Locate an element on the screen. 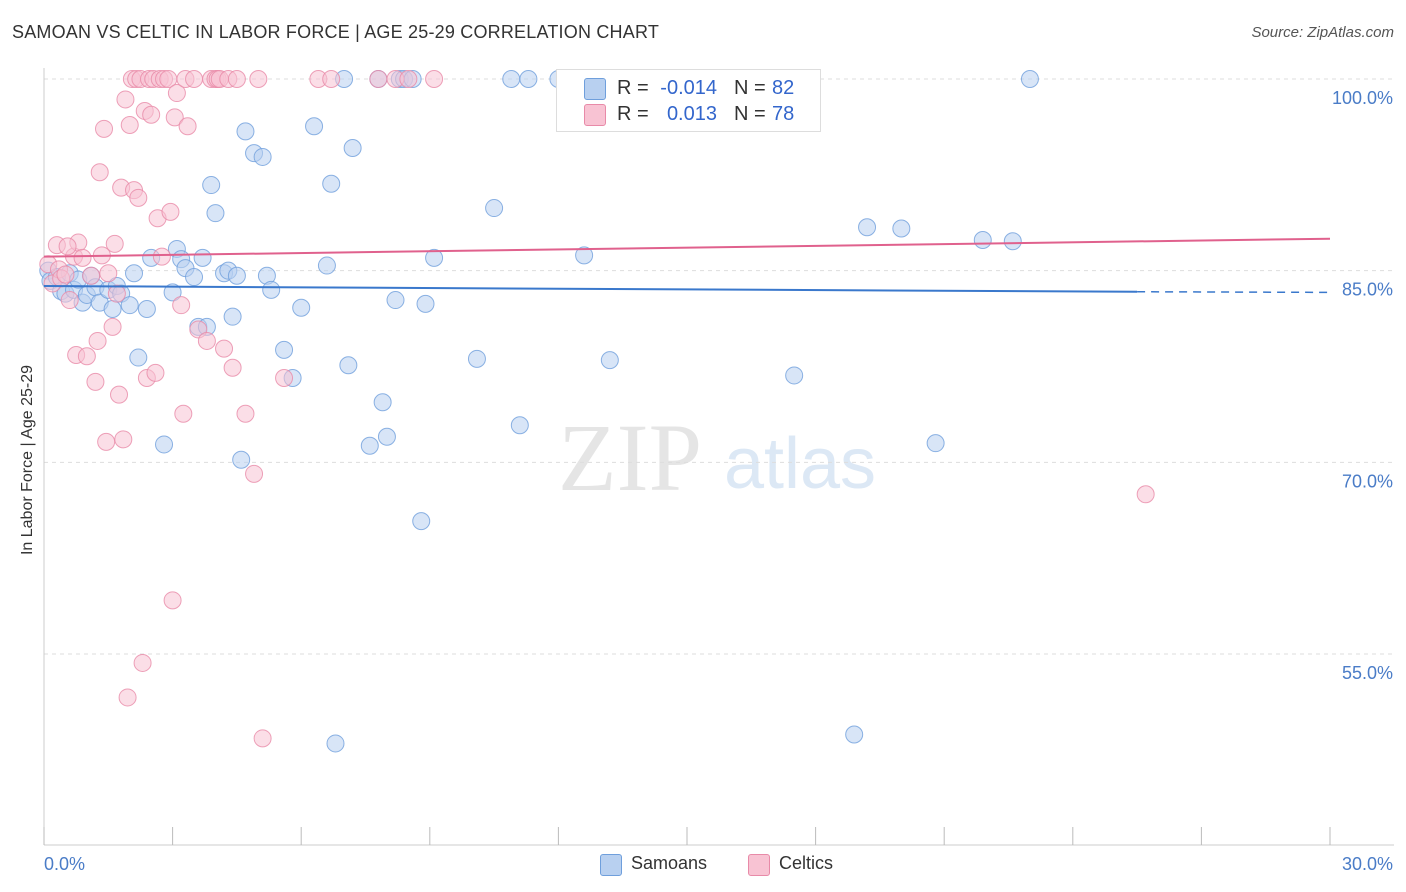  celtics-trend-line is located at coordinates (687, 247).